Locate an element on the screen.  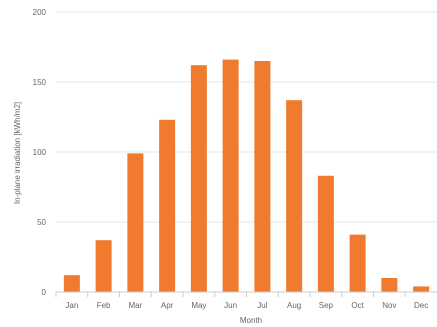
x-tick-label-sep: Sep is located at coordinates (326, 305).